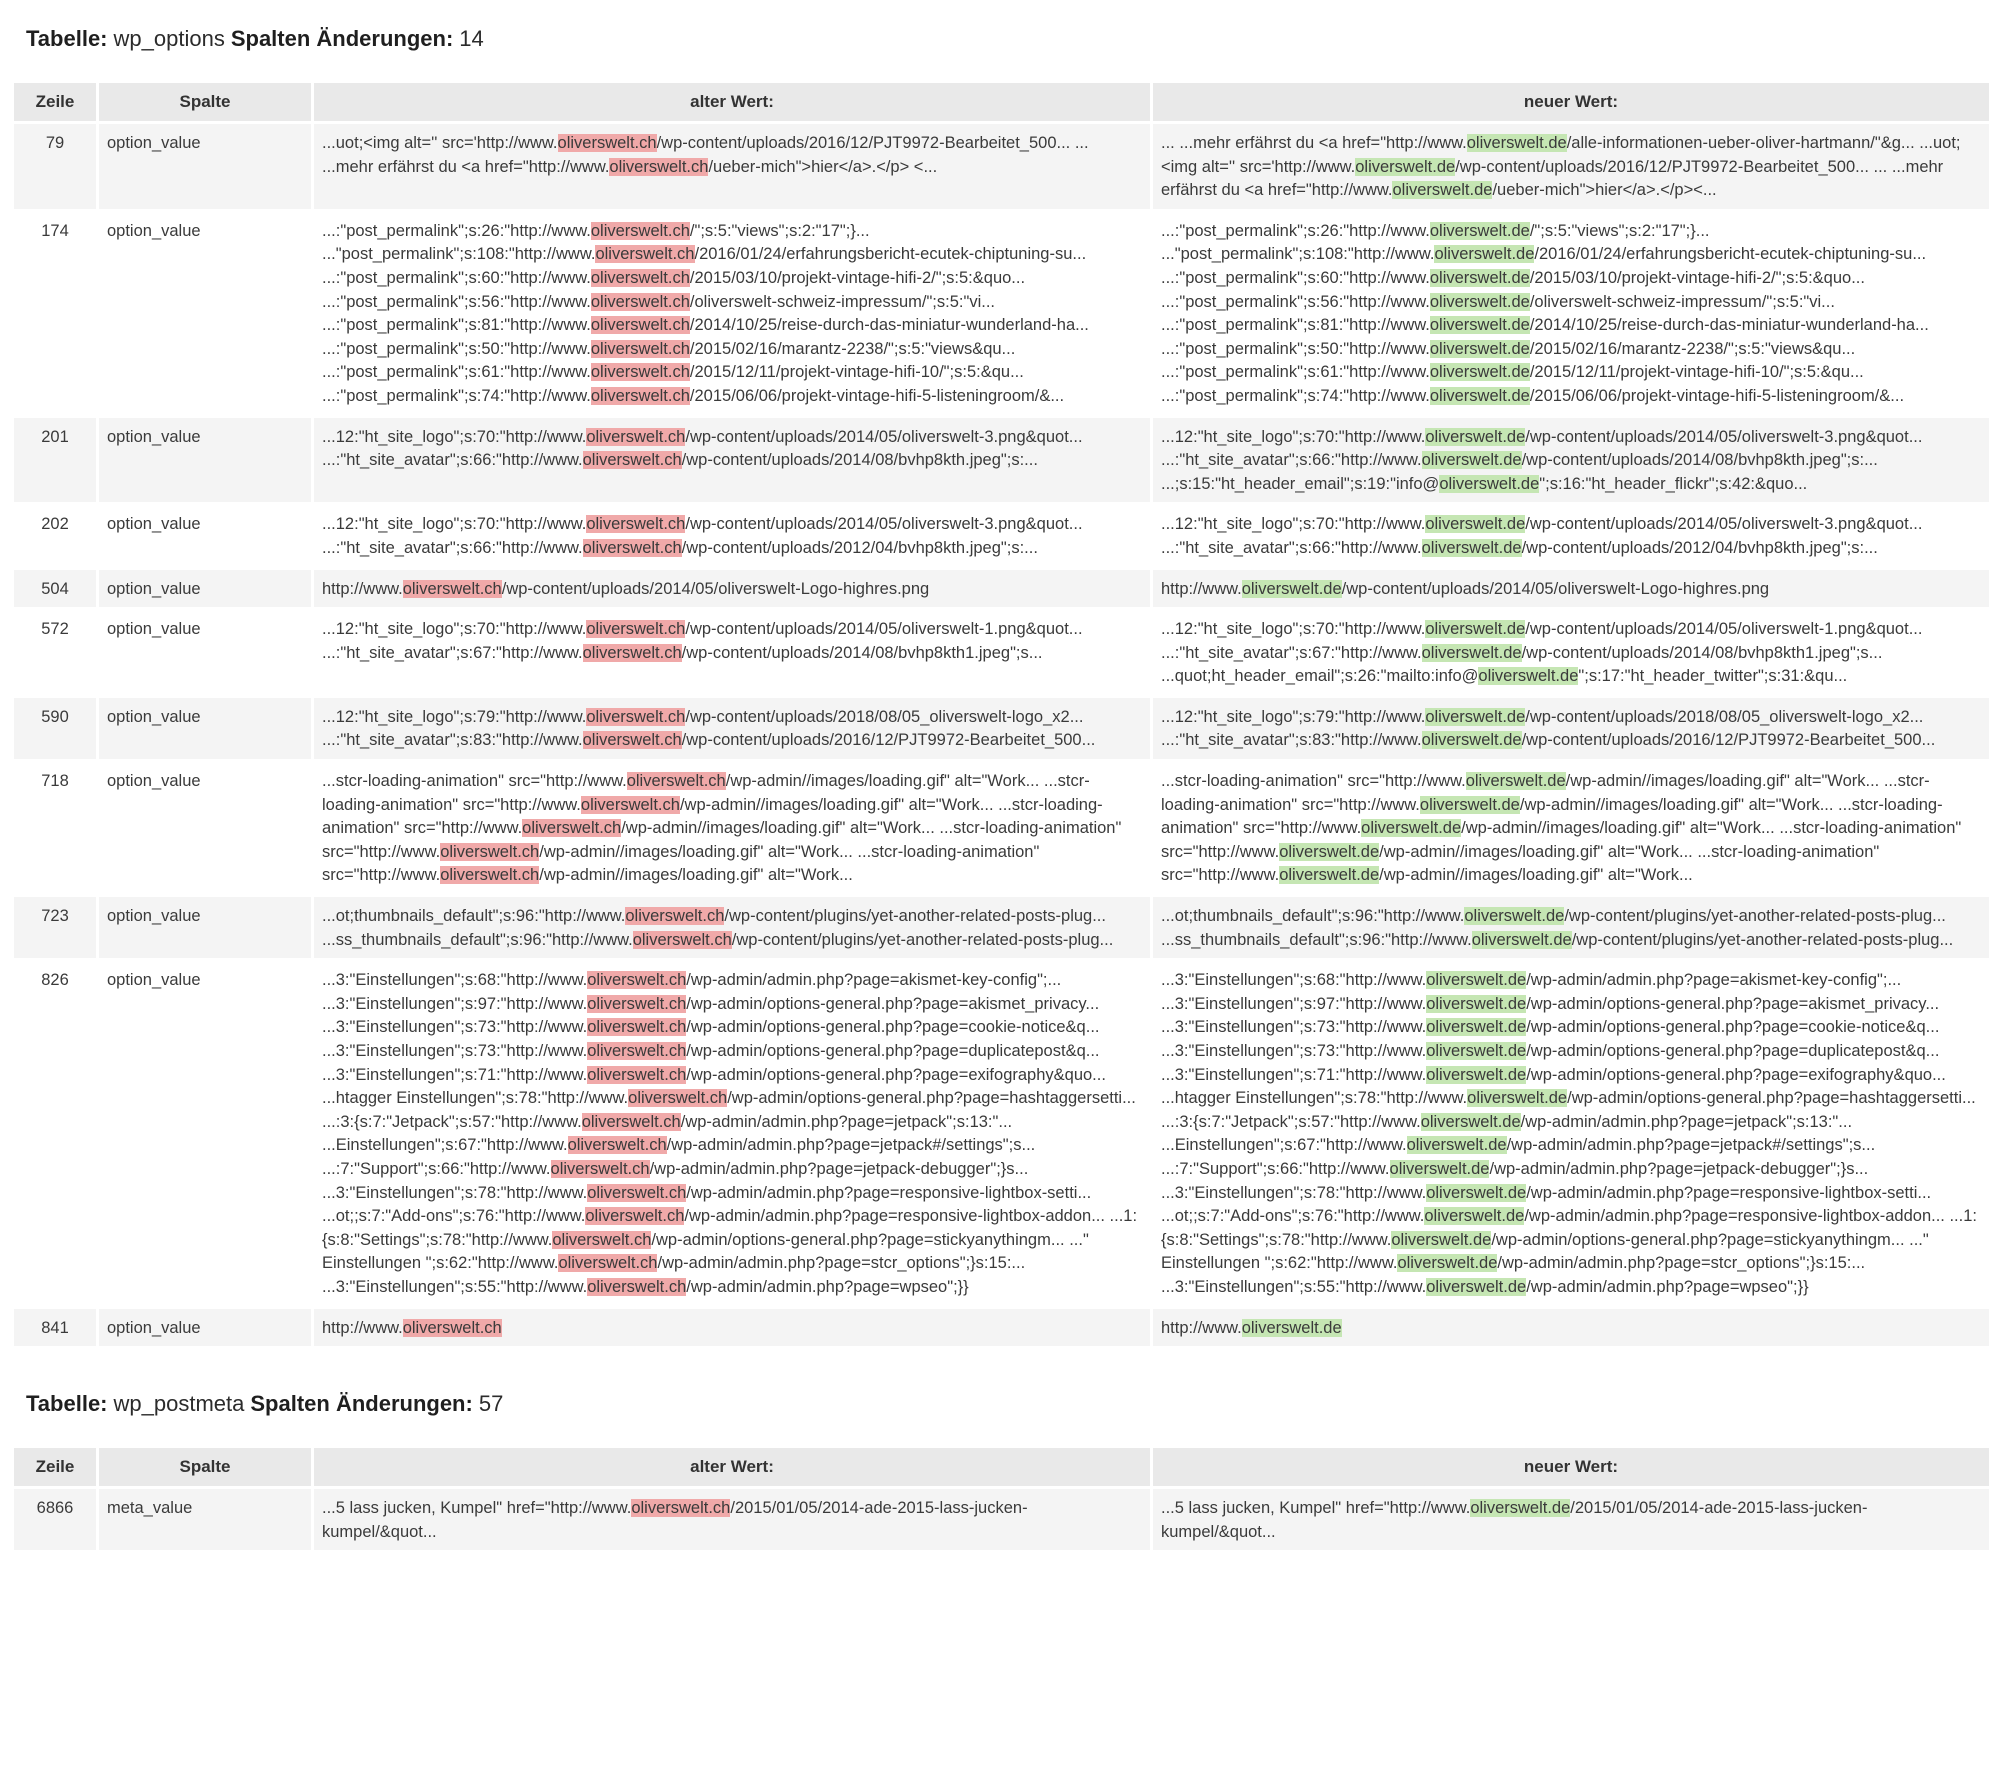 The height and width of the screenshot is (1767, 2000). Describe the element at coordinates (55, 828) in the screenshot. I see `row-number-cell: 718` at that location.